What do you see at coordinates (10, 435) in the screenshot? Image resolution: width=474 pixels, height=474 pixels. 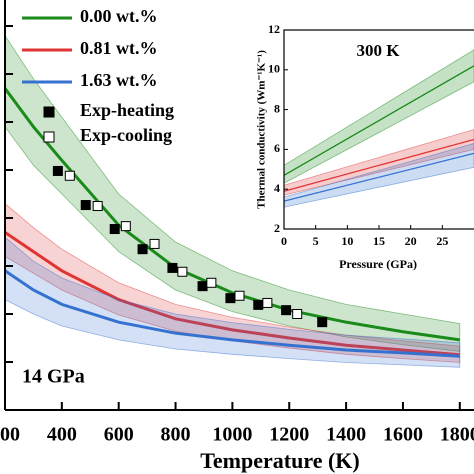 I see `x-tick-label: 200` at bounding box center [10, 435].